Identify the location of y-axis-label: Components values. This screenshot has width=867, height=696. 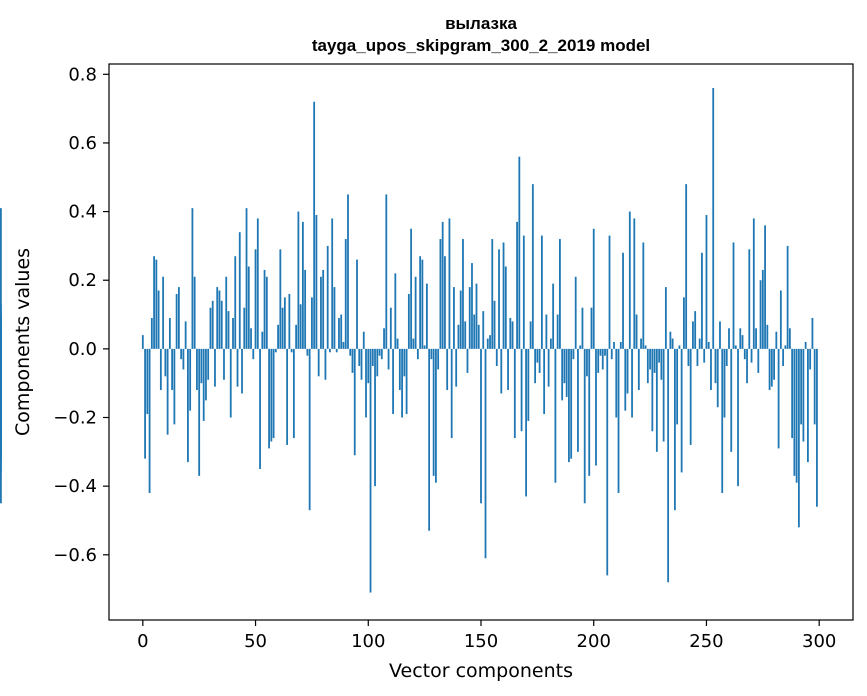
(23, 342).